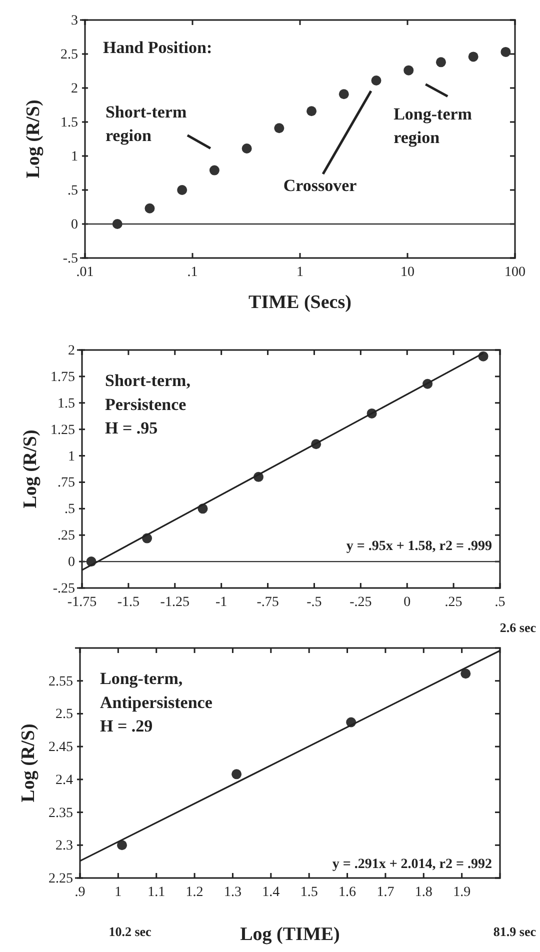 This screenshot has width=540, height=952. I want to click on annotation: Long-term, Antipersistence H = .29, so click(156, 702).